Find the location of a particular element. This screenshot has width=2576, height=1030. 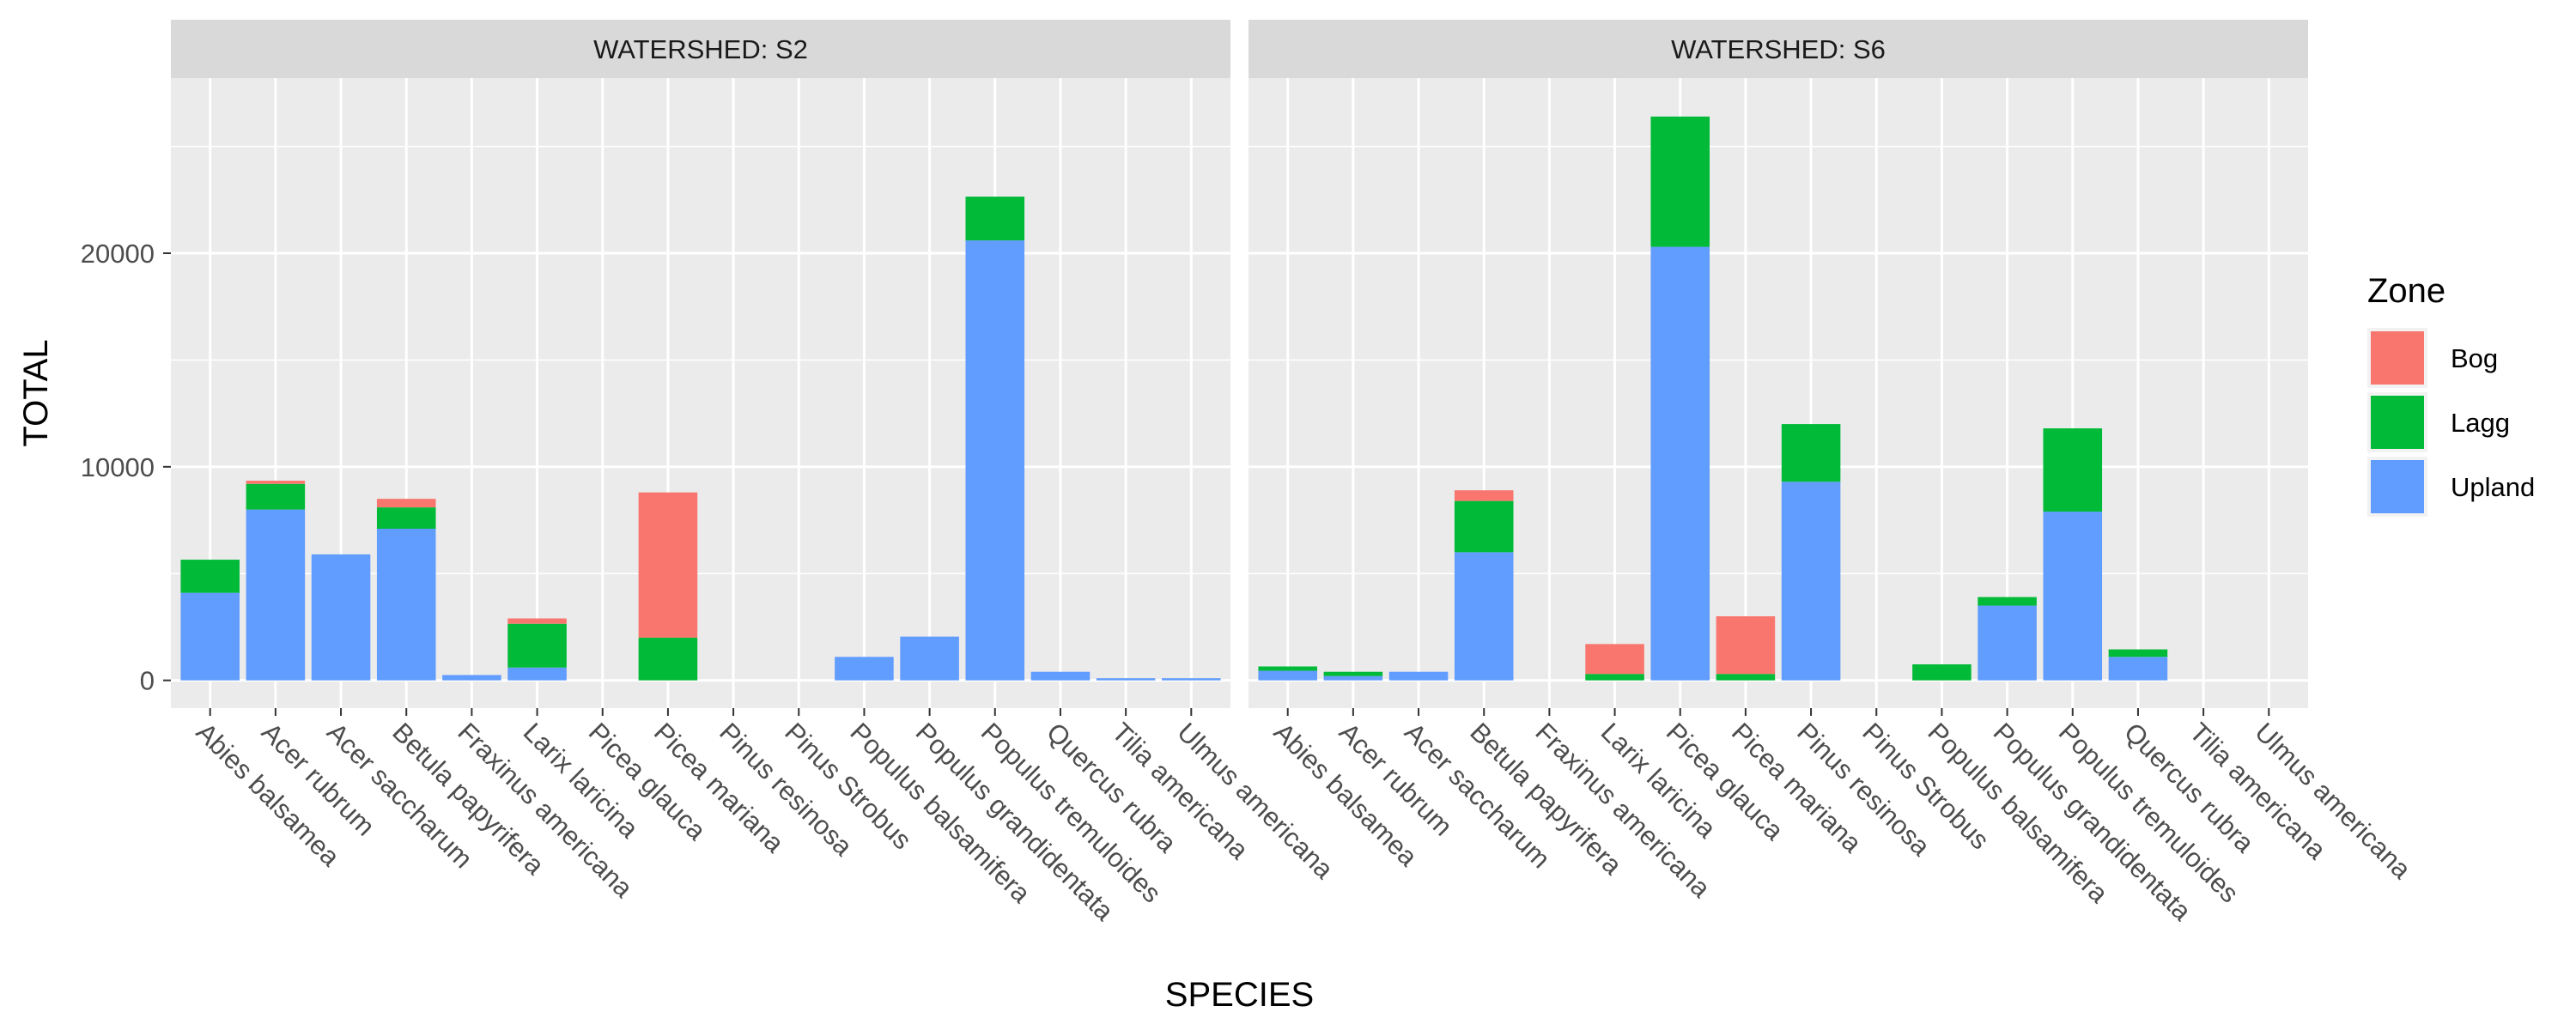

legend-label-upland: Upland is located at coordinates (2493, 487).